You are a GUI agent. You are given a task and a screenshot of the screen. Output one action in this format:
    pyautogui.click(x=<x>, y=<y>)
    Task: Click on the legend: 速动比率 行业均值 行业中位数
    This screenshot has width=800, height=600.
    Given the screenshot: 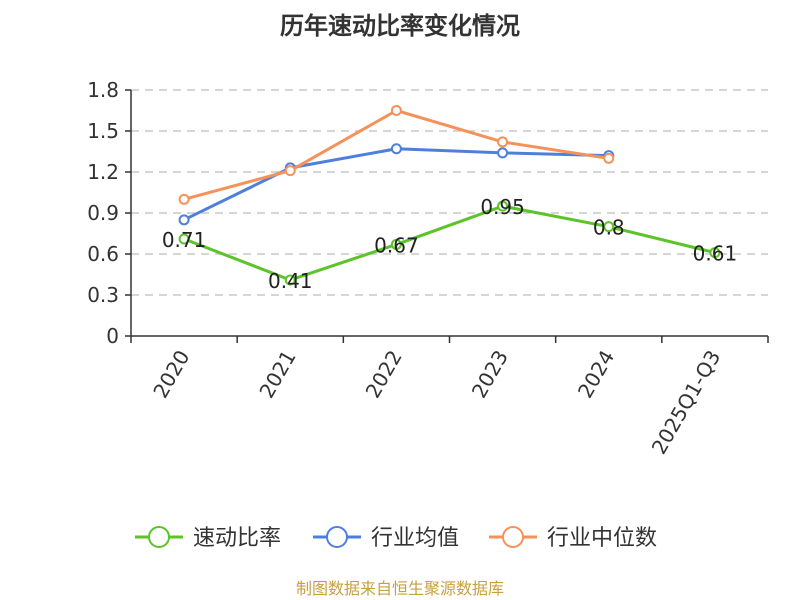 What is the action you would take?
    pyautogui.click(x=396, y=538)
    